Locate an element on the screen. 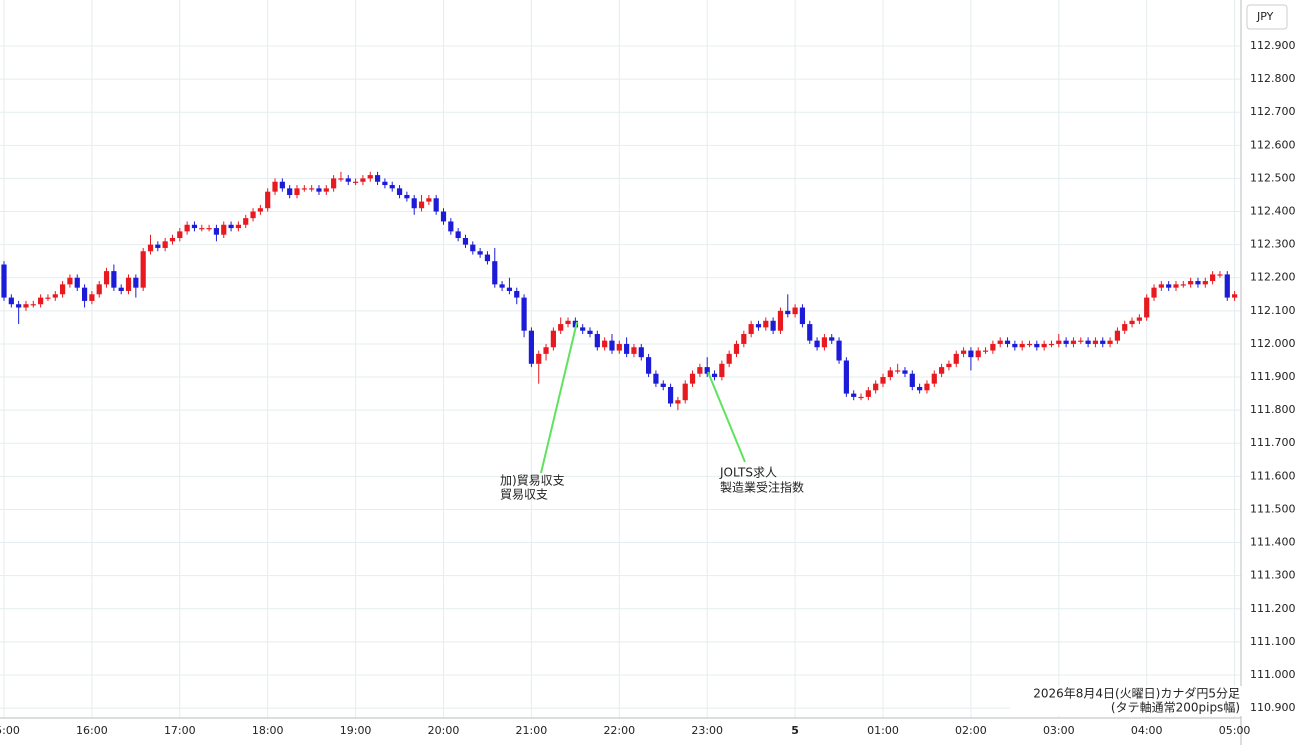 This screenshot has height=745, width=1300. y-tick-label: 112.900 is located at coordinates (1273, 45).